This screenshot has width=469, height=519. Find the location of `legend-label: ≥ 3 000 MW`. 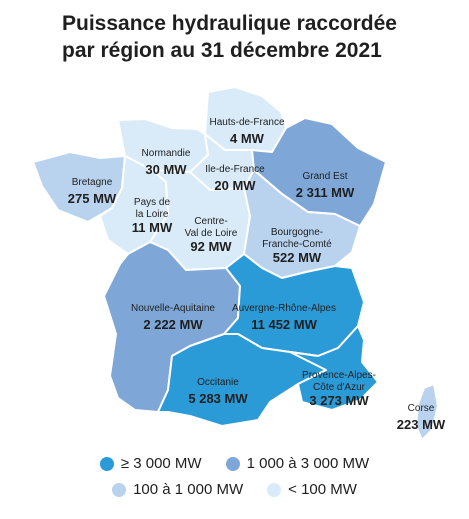

legend-label: ≥ 3 000 MW is located at coordinates (161, 463).